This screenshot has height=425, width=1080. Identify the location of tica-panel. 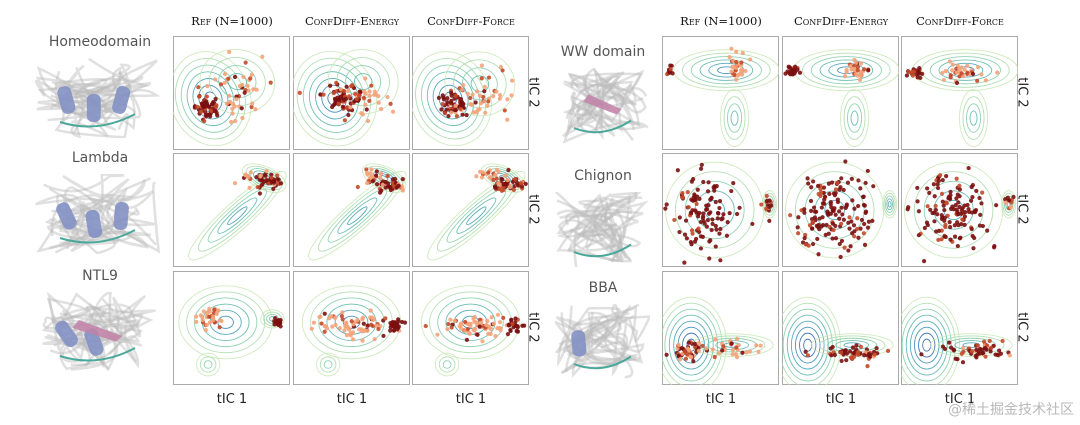
(231, 328).